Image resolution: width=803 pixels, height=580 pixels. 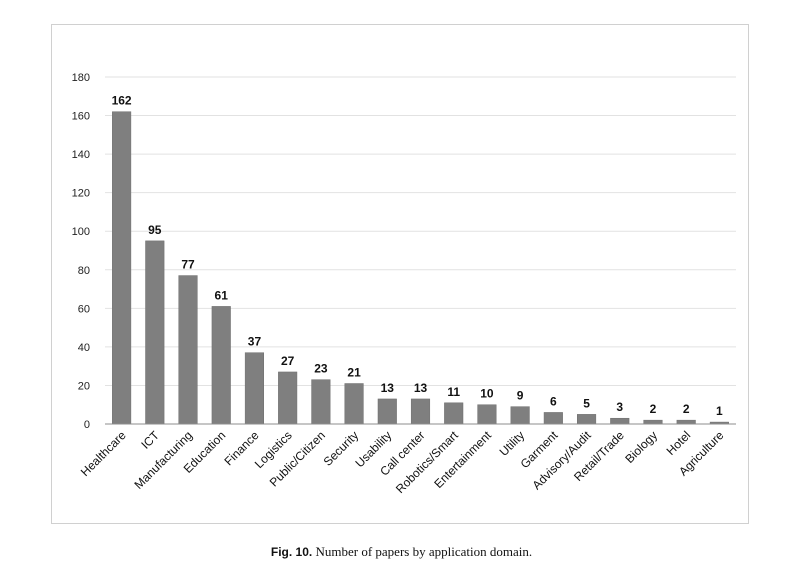 I want to click on data-label: 11, so click(x=453, y=392).